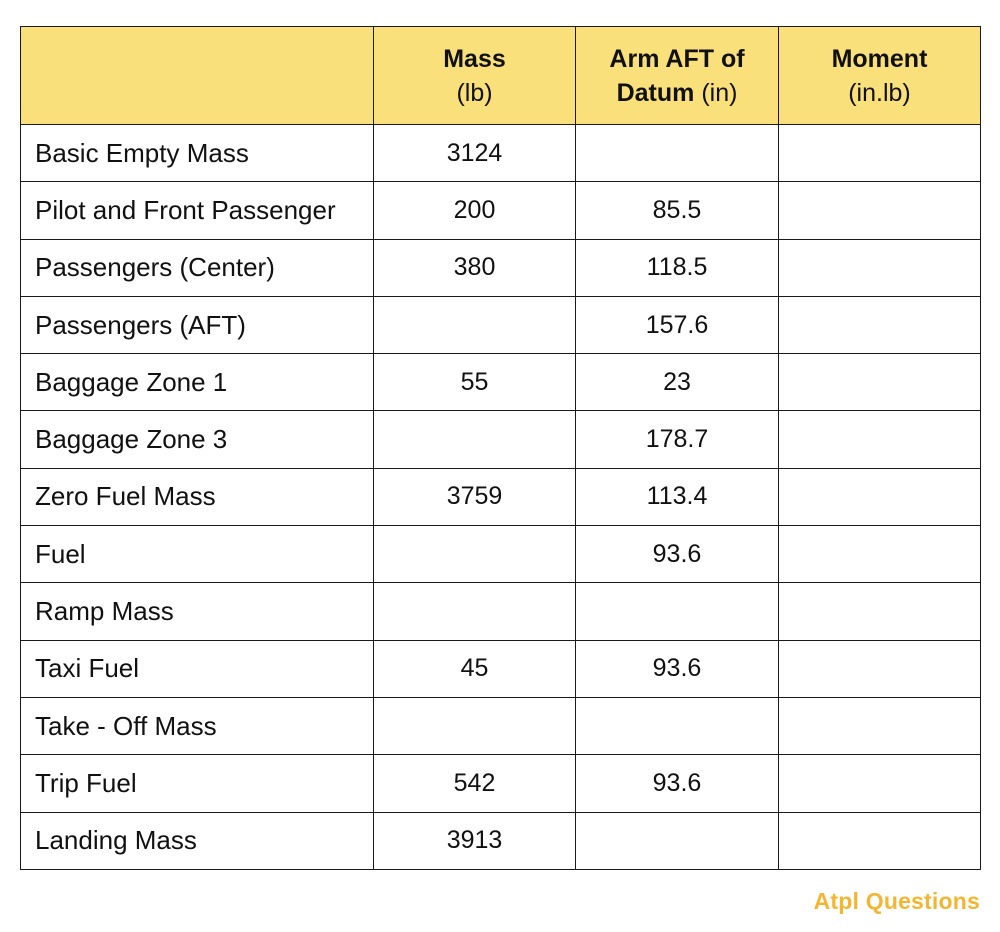 The width and height of the screenshot is (1000, 932). What do you see at coordinates (197, 382) in the screenshot?
I see `row-label: Baggage Zone 1` at bounding box center [197, 382].